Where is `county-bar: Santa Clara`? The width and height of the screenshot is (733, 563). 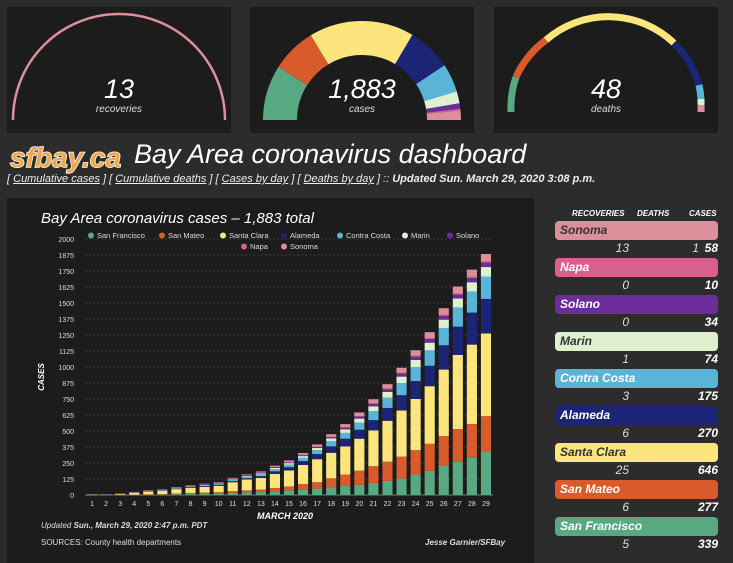
county-bar: Santa Clara is located at coordinates (636, 452).